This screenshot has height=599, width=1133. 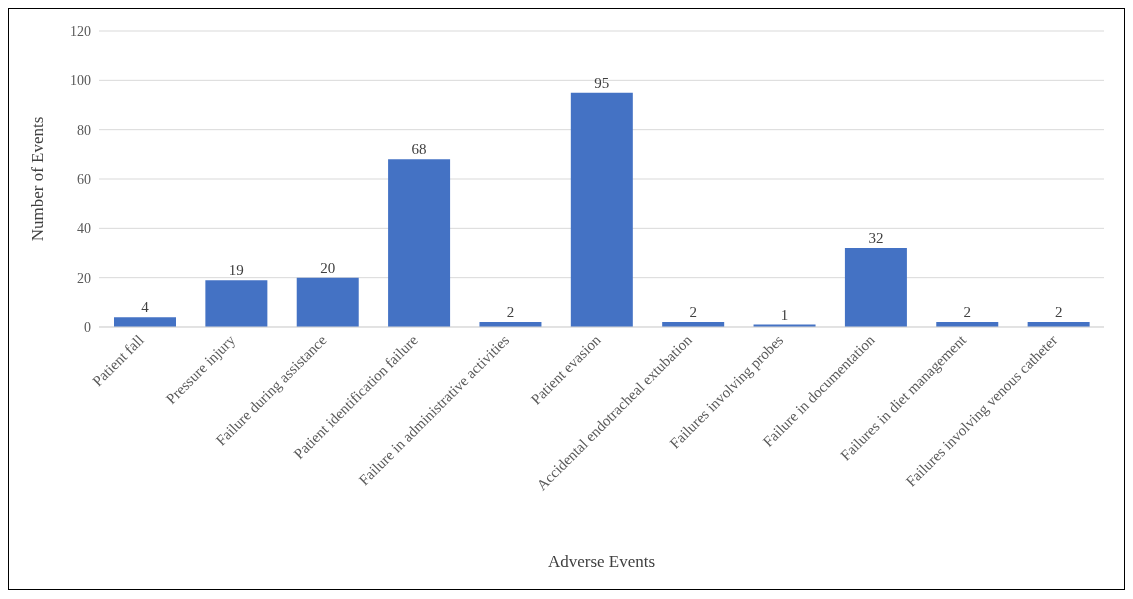 What do you see at coordinates (419, 149) in the screenshot?
I see `data-label: 68` at bounding box center [419, 149].